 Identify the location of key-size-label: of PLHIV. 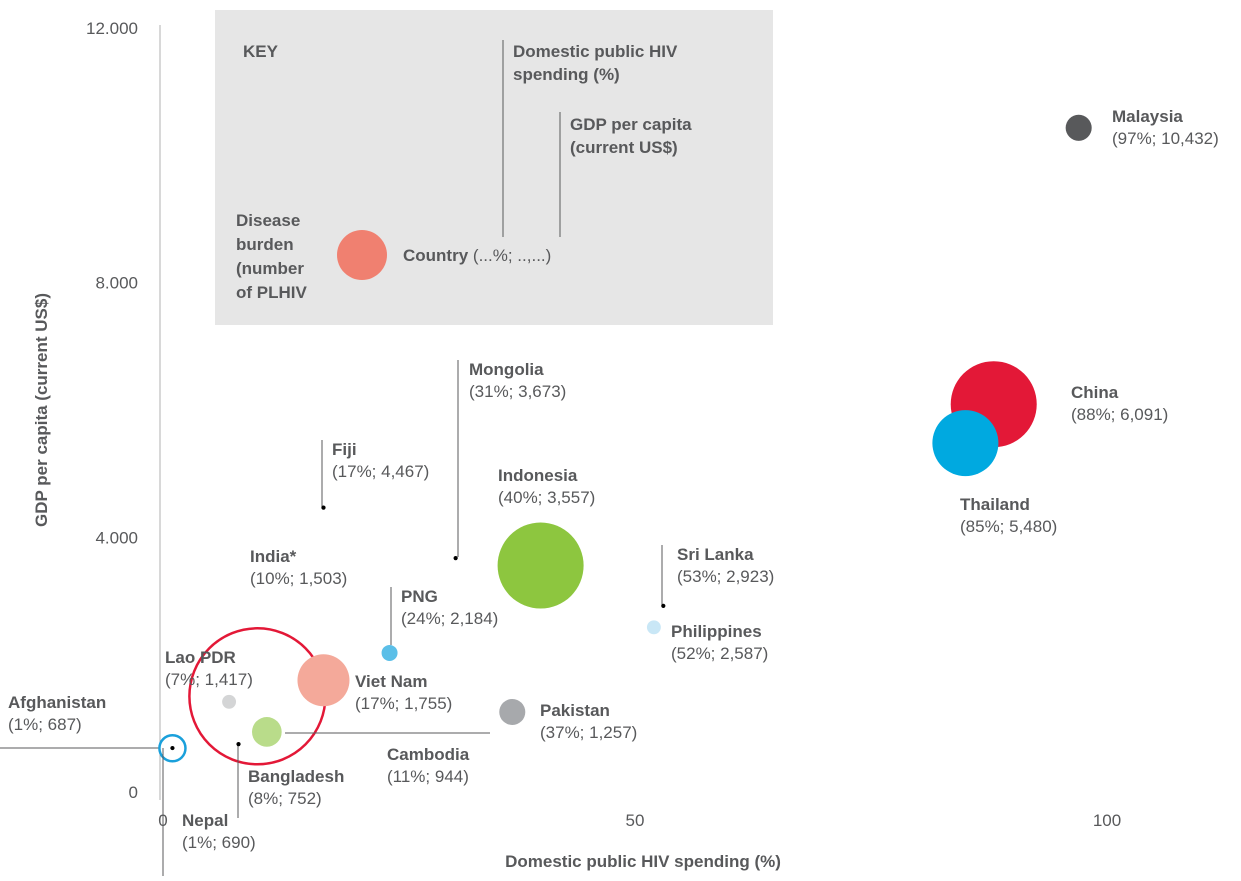
(271, 292).